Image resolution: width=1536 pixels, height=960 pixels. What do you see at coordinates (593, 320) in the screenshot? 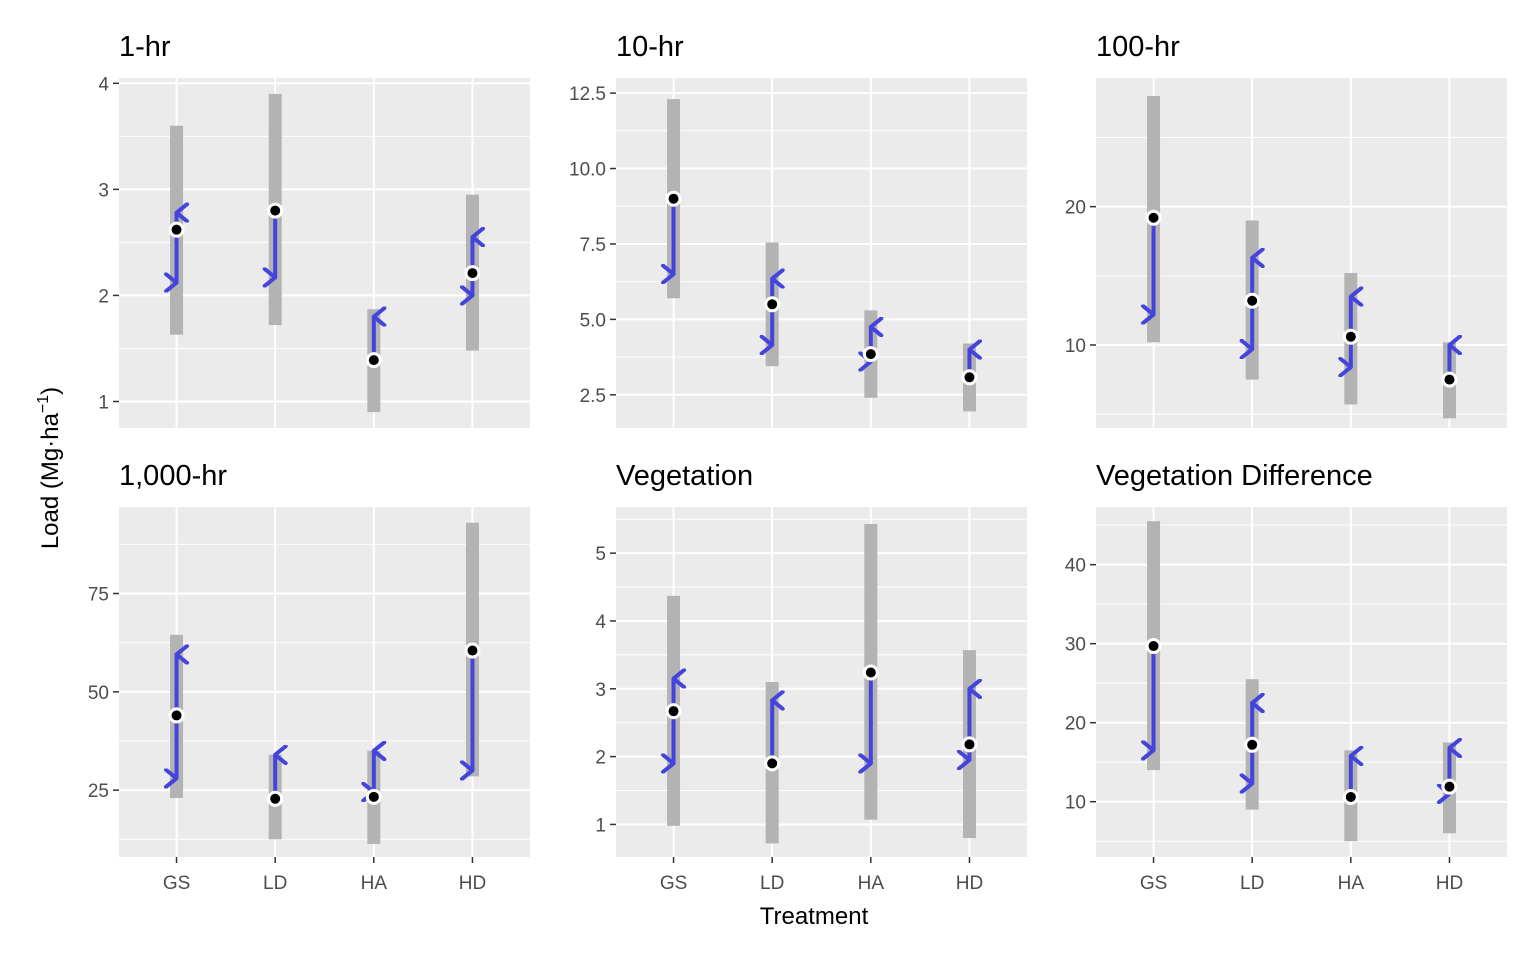
I see `y-tick-label: 5.0` at bounding box center [593, 320].